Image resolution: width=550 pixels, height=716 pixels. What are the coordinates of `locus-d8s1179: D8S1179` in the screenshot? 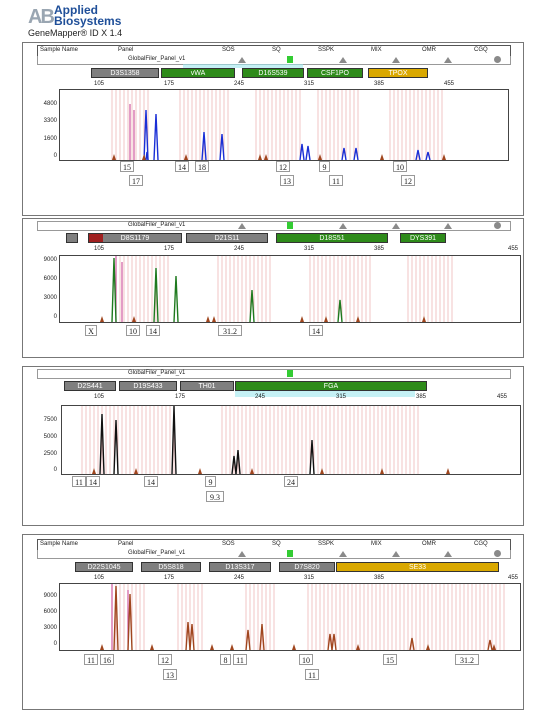 It's located at (135, 238).